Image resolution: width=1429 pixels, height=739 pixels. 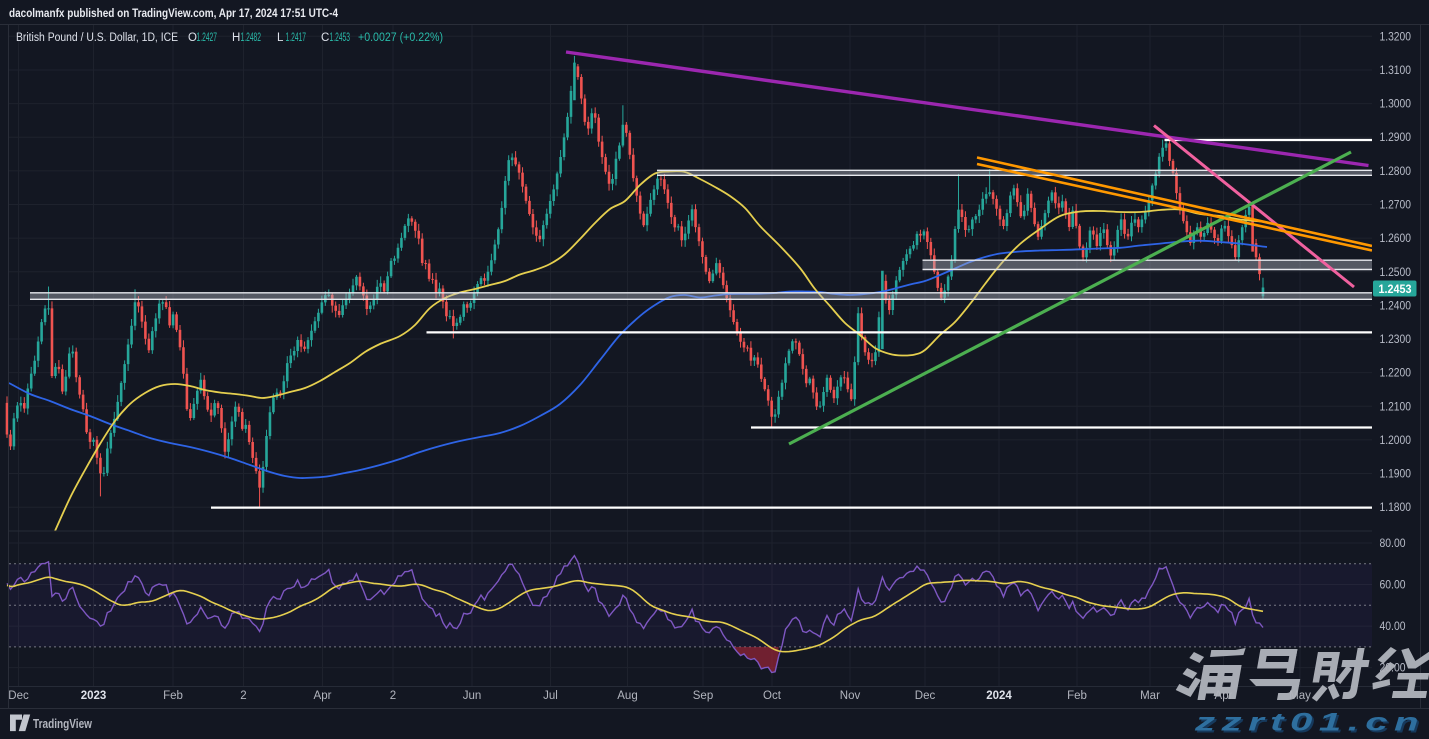 What do you see at coordinates (1396, 172) in the screenshot?
I see `svg-text: 1.2800` at bounding box center [1396, 172].